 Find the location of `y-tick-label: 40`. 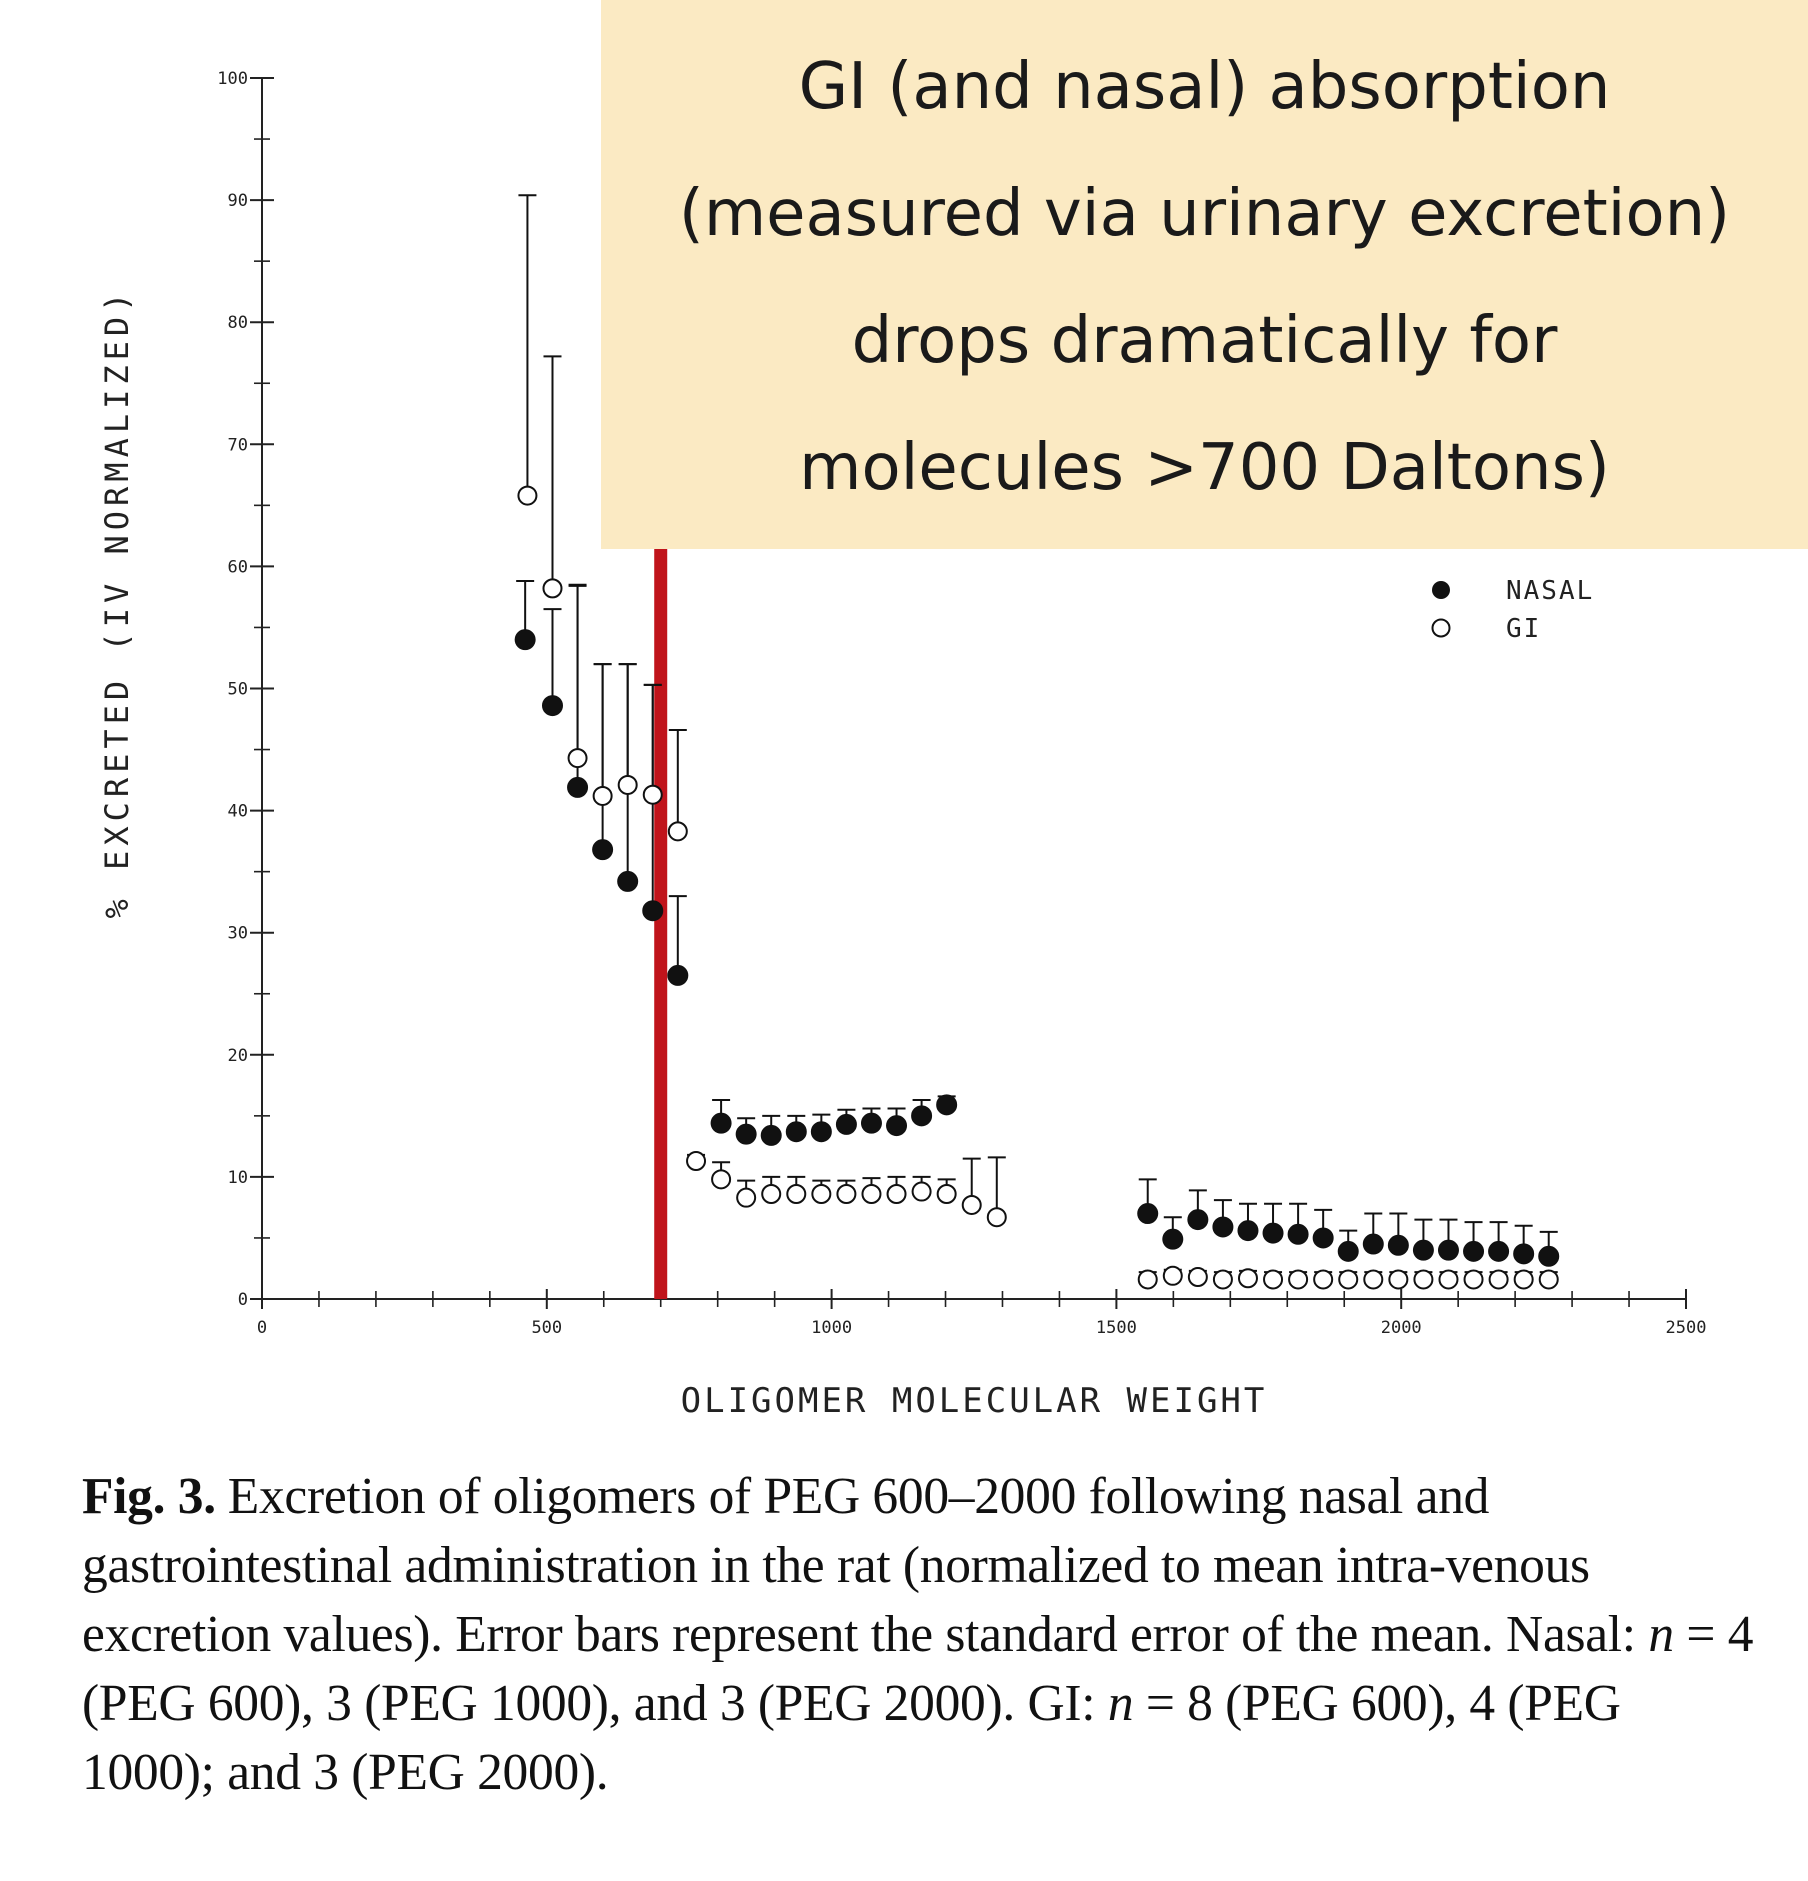

y-tick-label: 40 is located at coordinates (238, 812).